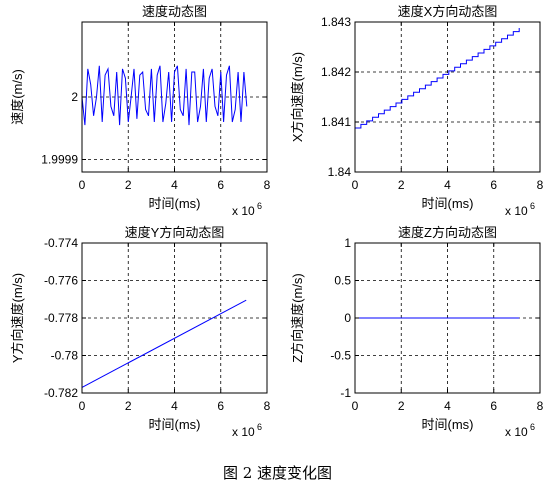 This screenshot has width=555, height=496. Describe the element at coordinates (277, 473) in the screenshot. I see `figure-caption: 图 2 速度变化图` at that location.